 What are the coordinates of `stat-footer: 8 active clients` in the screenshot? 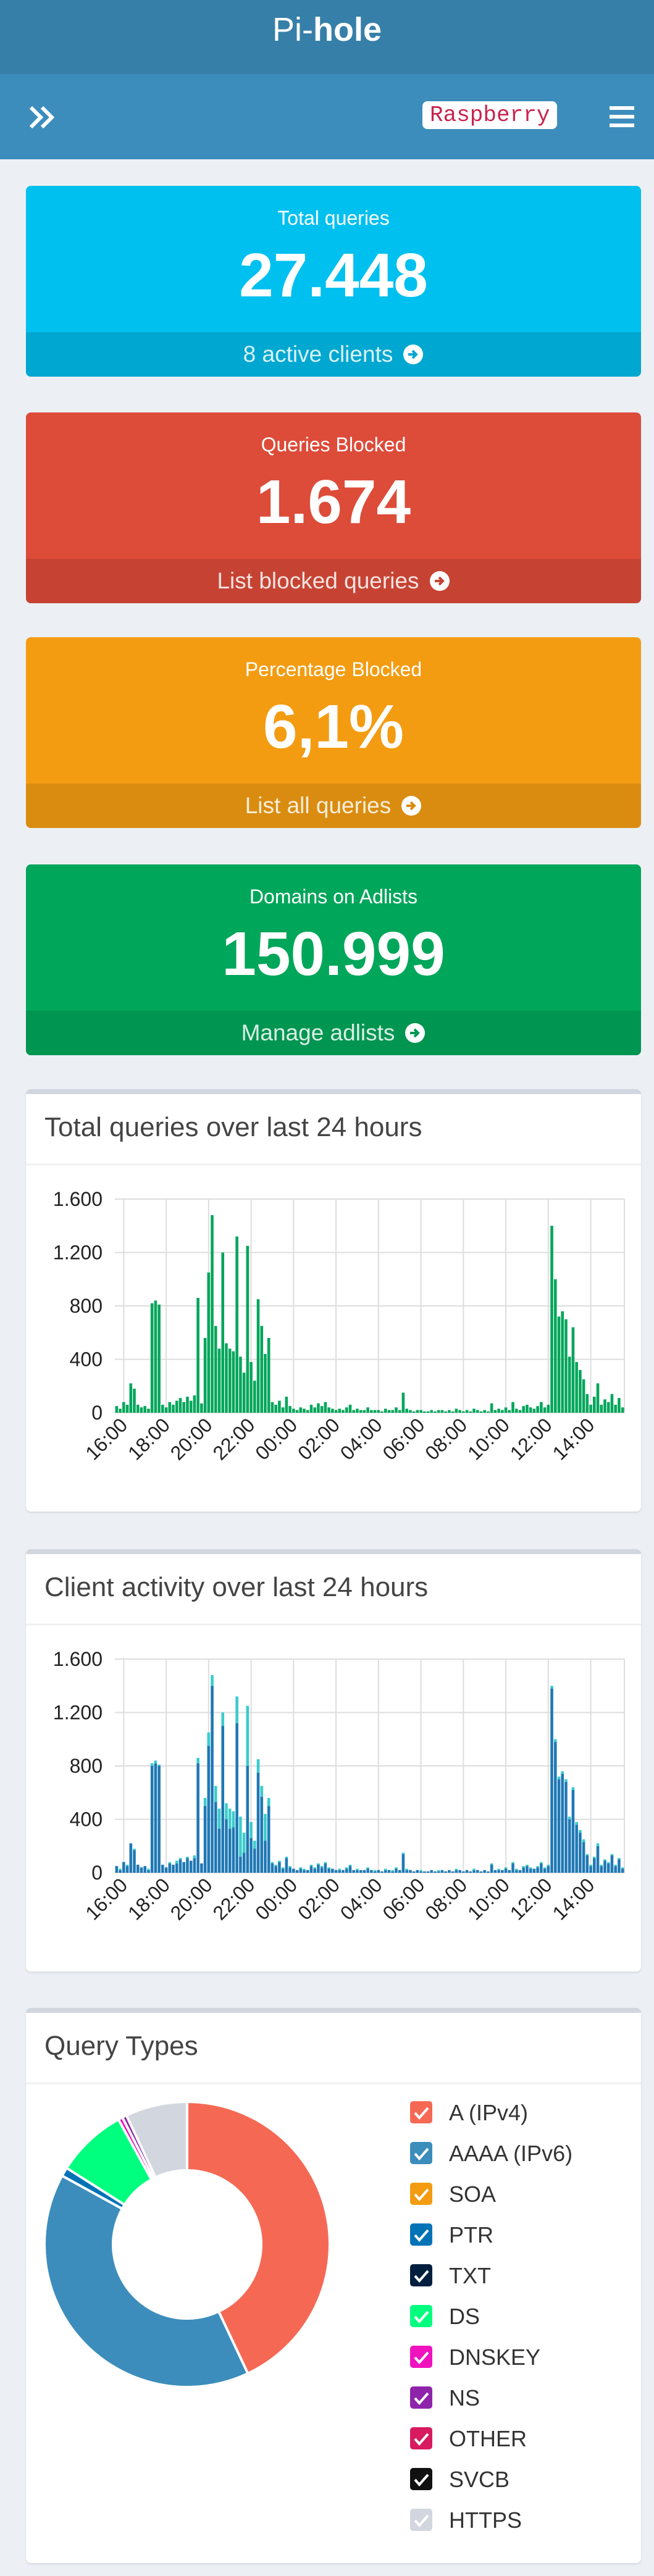 It's located at (333, 354).